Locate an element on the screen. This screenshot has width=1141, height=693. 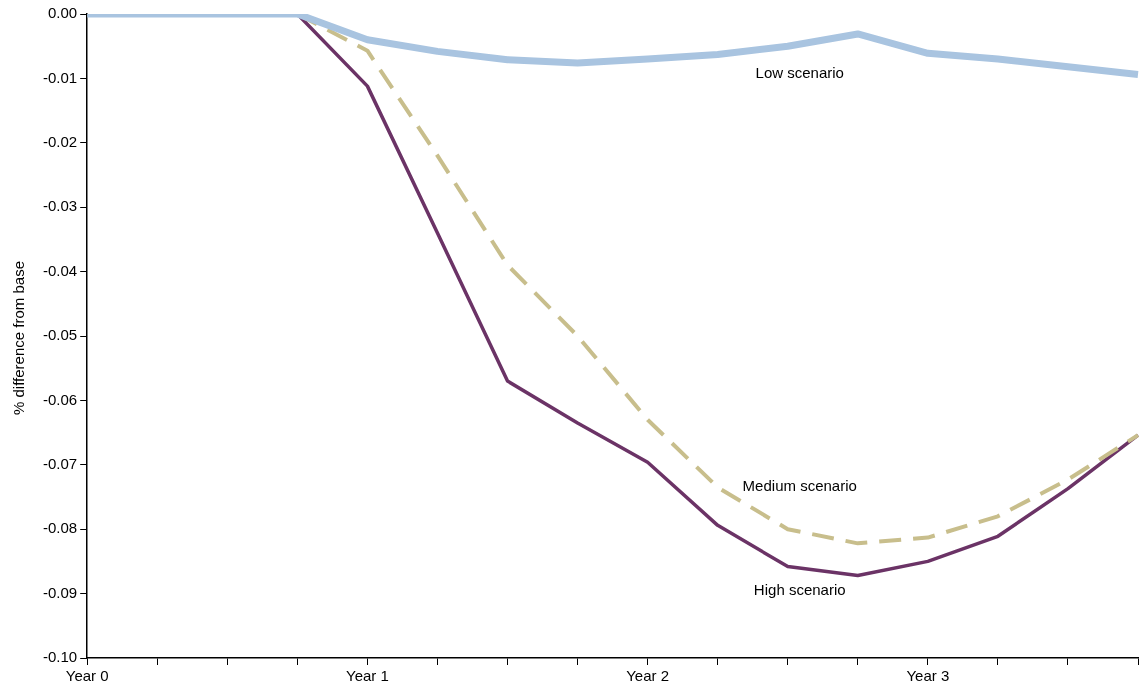
y-tick-label: -0.02 is located at coordinates (60, 141).